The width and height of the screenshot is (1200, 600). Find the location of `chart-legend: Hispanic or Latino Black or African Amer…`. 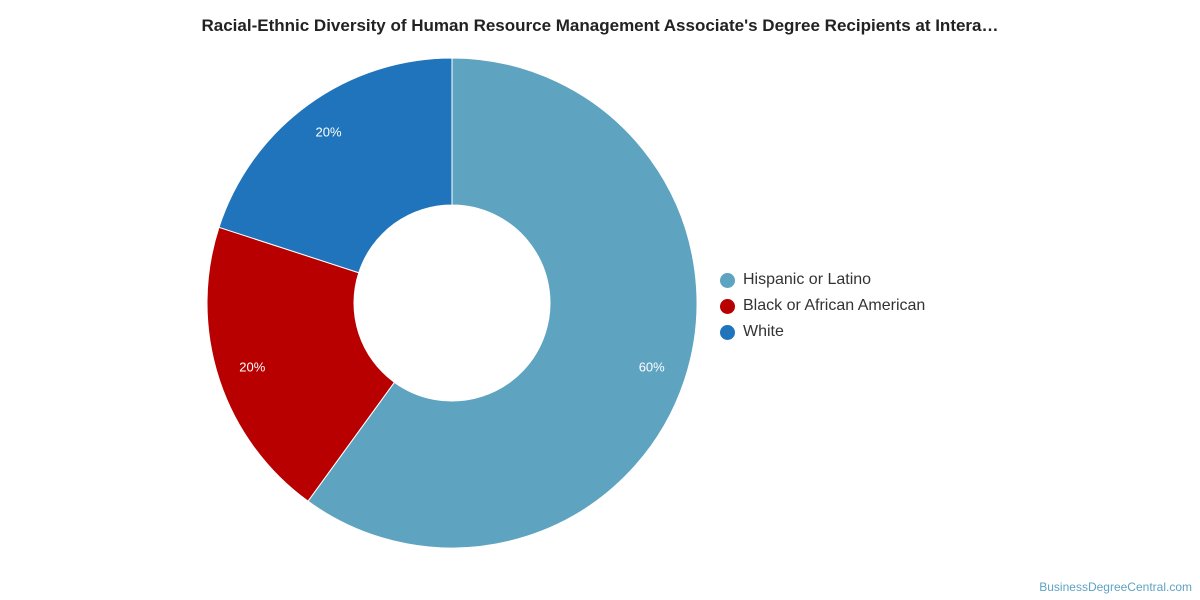

chart-legend: Hispanic or Latino Black or African Amer… is located at coordinates (822, 306).